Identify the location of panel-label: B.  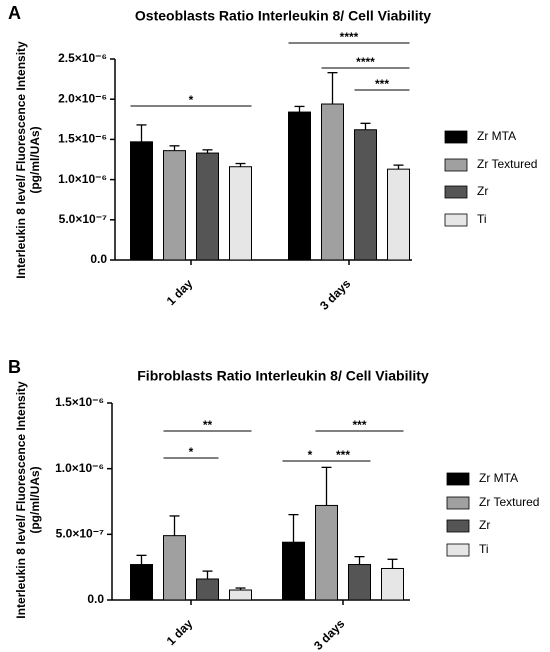
(14, 367).